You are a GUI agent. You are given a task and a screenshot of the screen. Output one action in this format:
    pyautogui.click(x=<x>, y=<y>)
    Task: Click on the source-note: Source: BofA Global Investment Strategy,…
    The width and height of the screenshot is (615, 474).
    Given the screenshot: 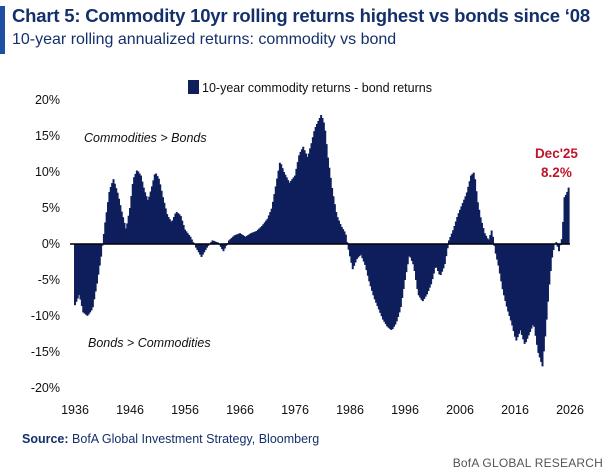 What is the action you would take?
    pyautogui.click(x=170, y=439)
    